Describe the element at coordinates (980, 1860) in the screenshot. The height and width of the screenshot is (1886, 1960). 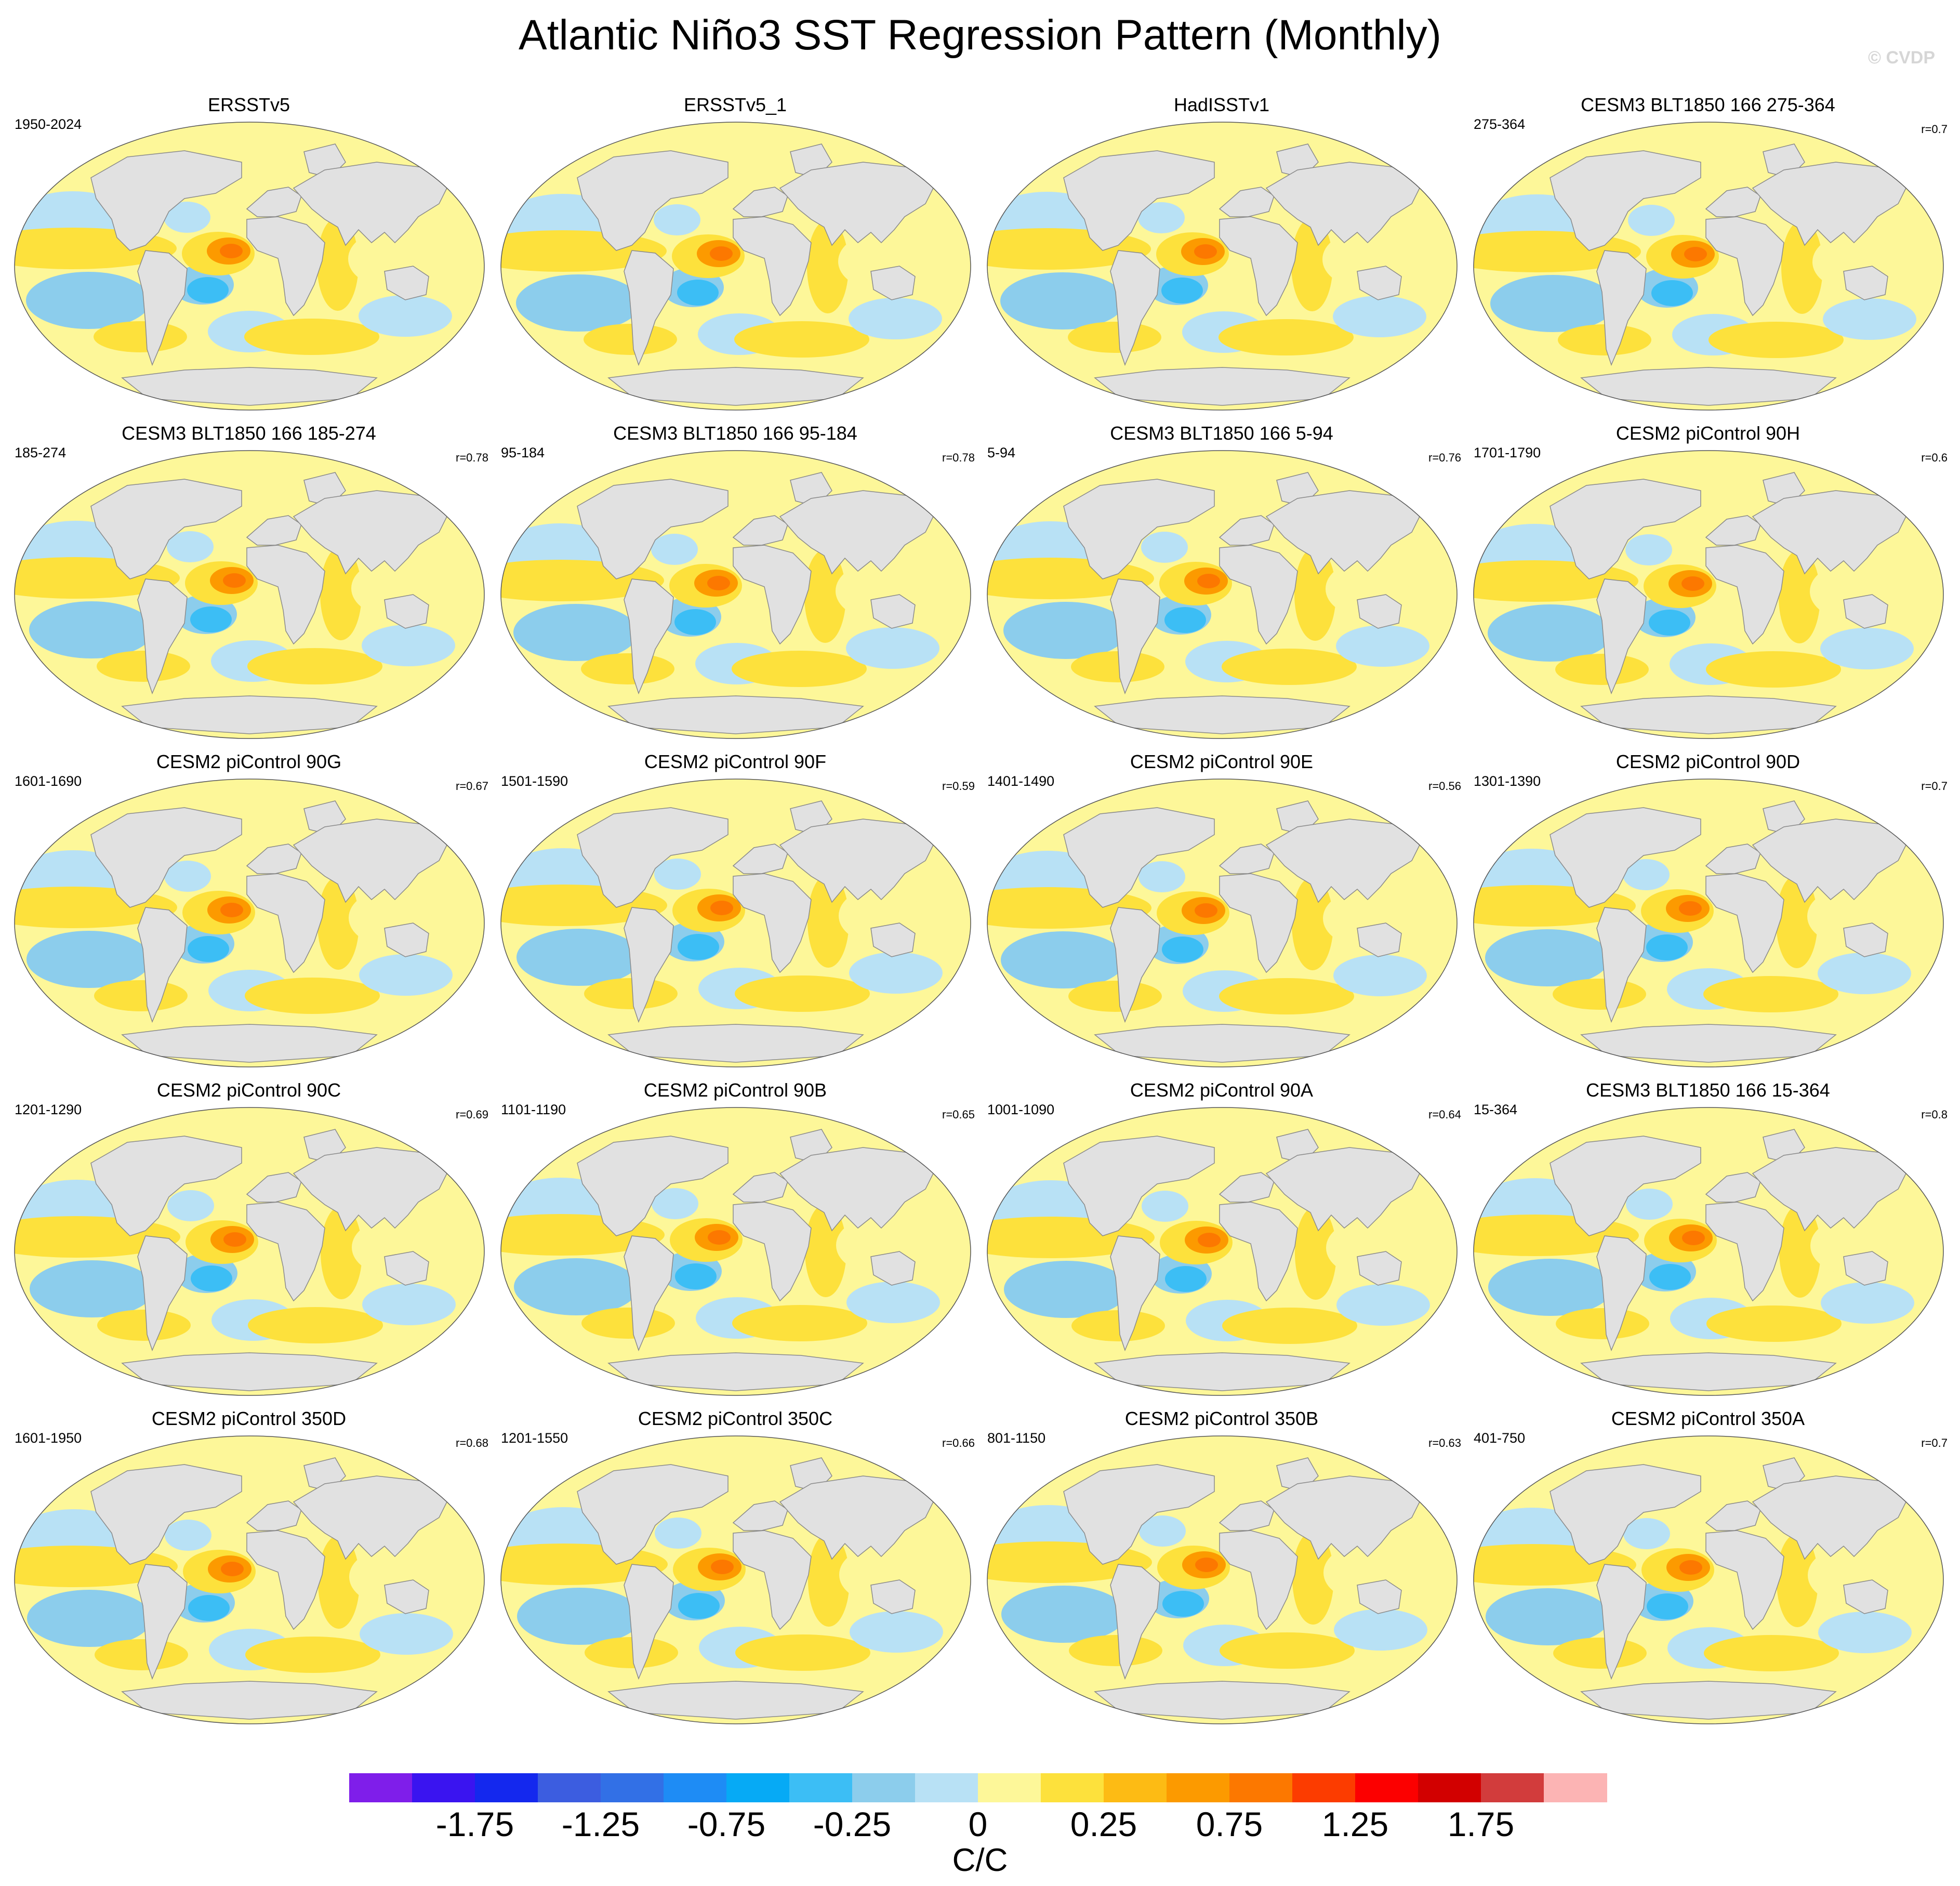
I see `colorbar-units: C/C` at that location.